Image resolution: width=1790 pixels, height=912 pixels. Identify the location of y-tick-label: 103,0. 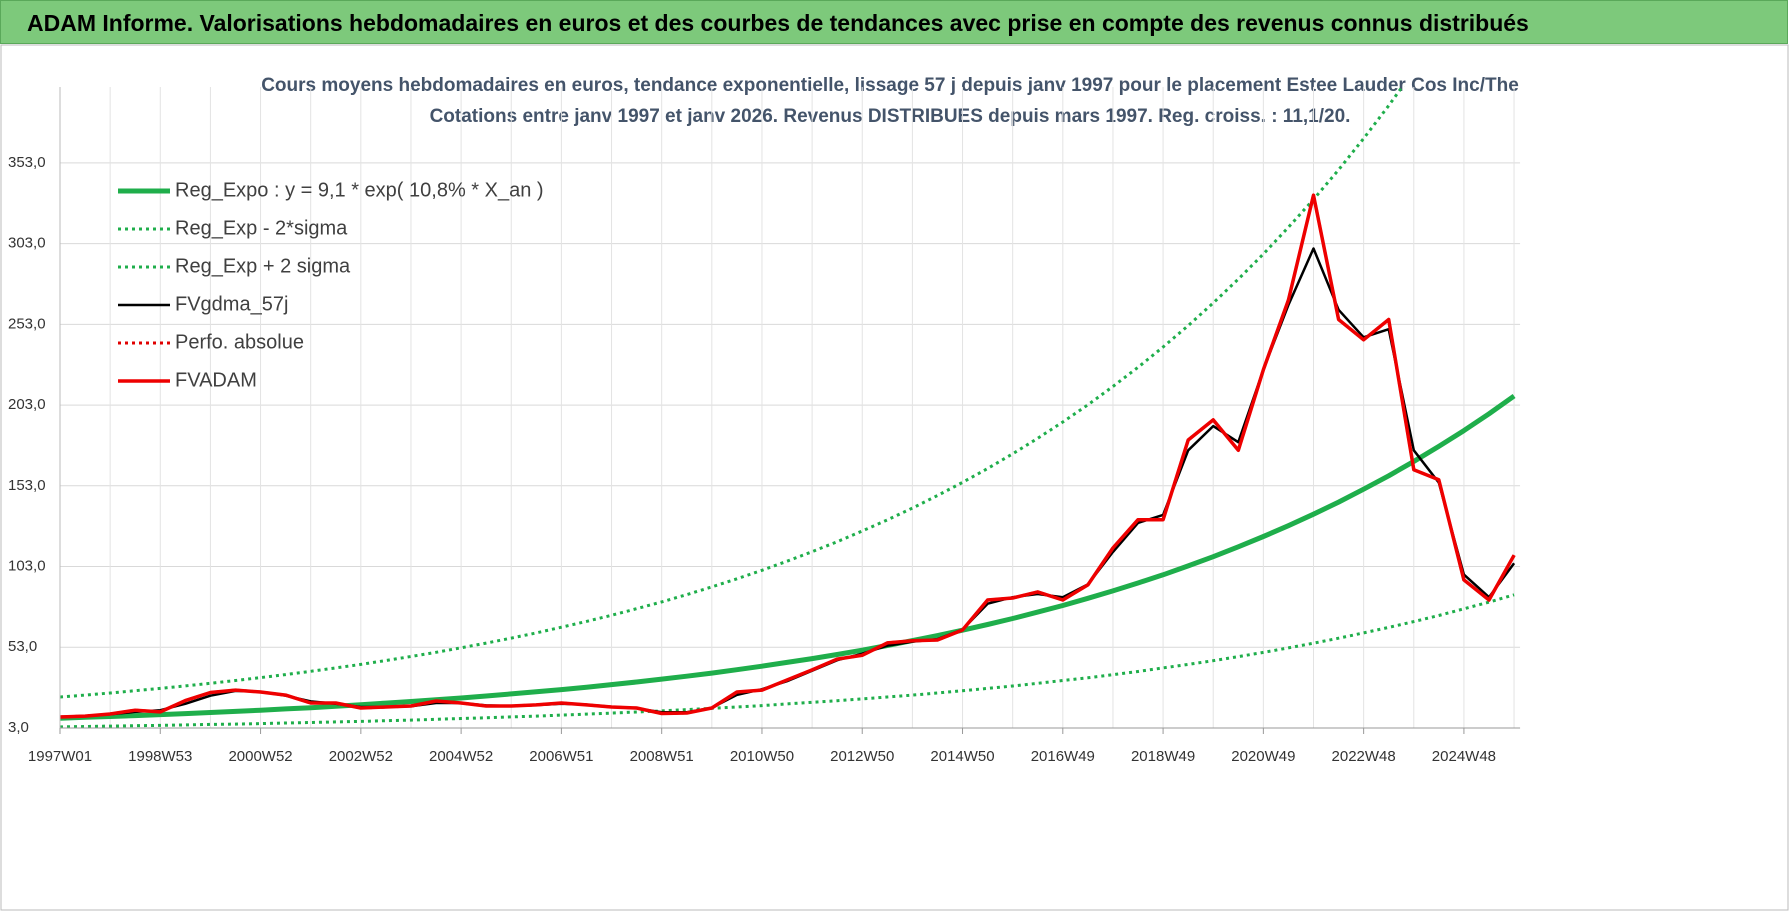
(27, 566).